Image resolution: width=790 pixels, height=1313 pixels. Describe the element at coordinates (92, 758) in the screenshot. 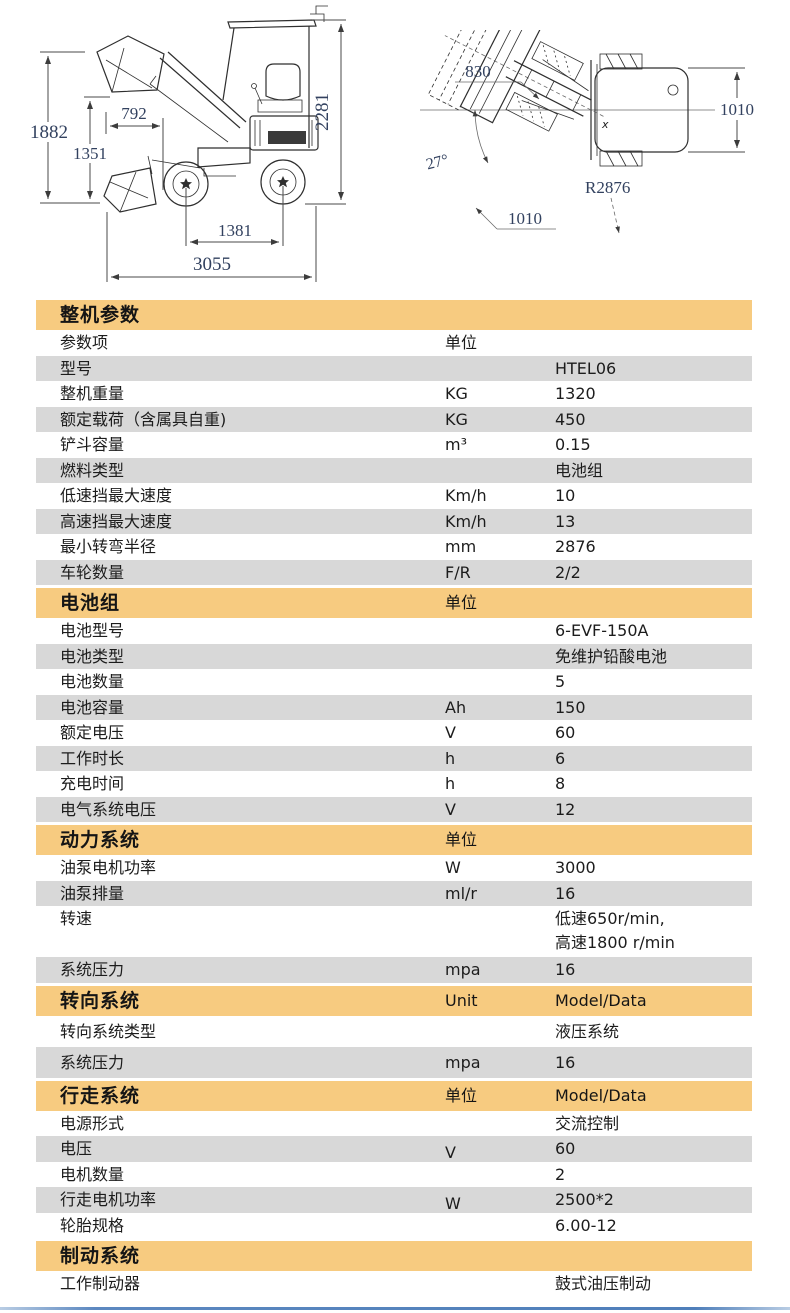

I see `param-label: 工作时长` at that location.